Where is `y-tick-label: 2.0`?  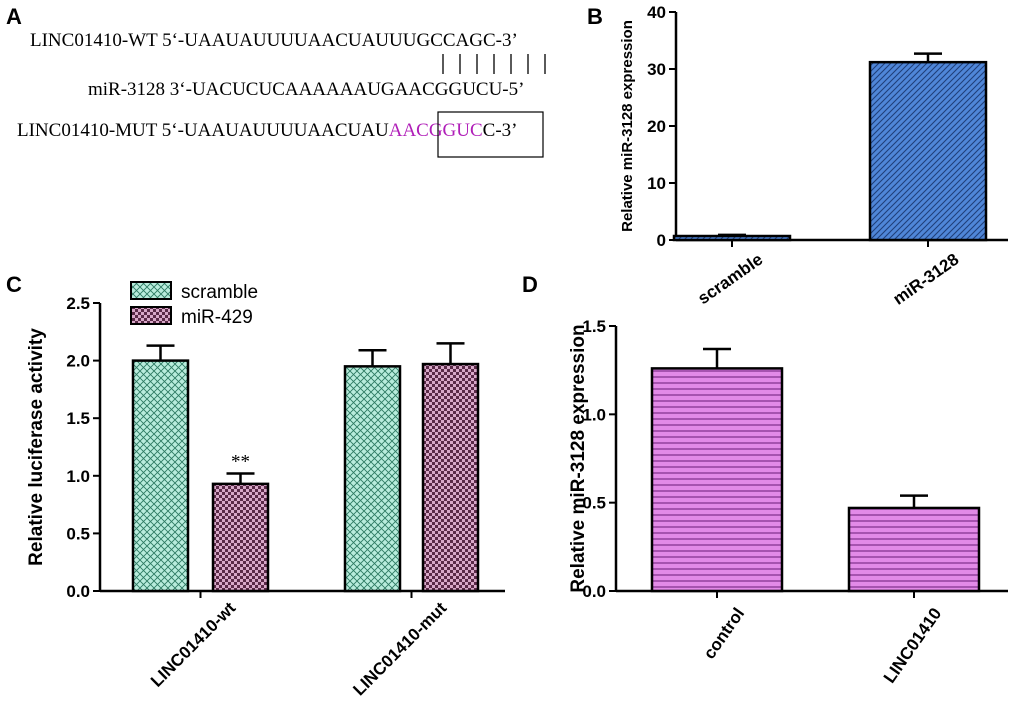
y-tick-label: 2.0 is located at coordinates (78, 361).